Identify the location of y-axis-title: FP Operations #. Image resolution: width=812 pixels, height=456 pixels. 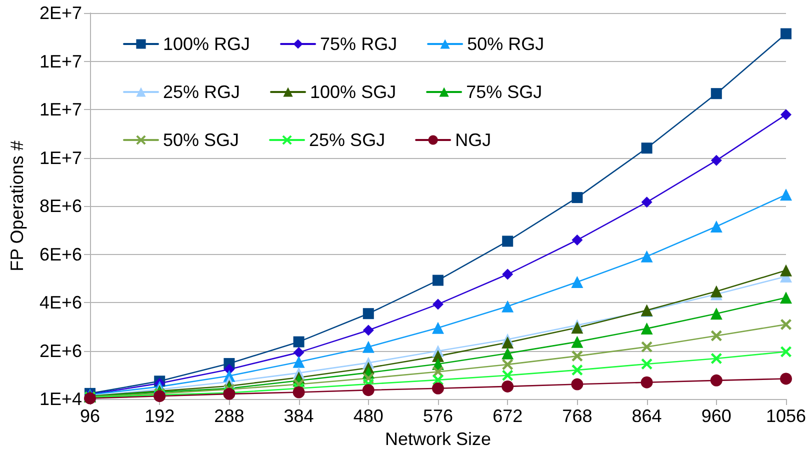
(17, 206).